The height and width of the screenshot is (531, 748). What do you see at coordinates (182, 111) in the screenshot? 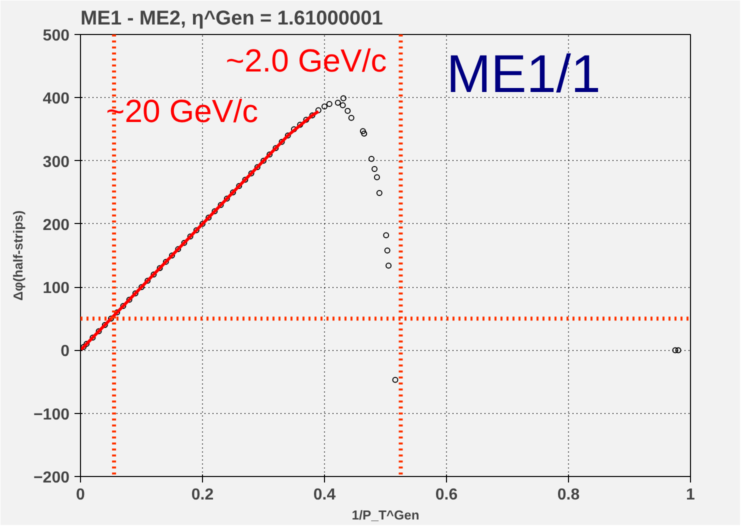
I see `annotation: ~20 GeV/c` at bounding box center [182, 111].